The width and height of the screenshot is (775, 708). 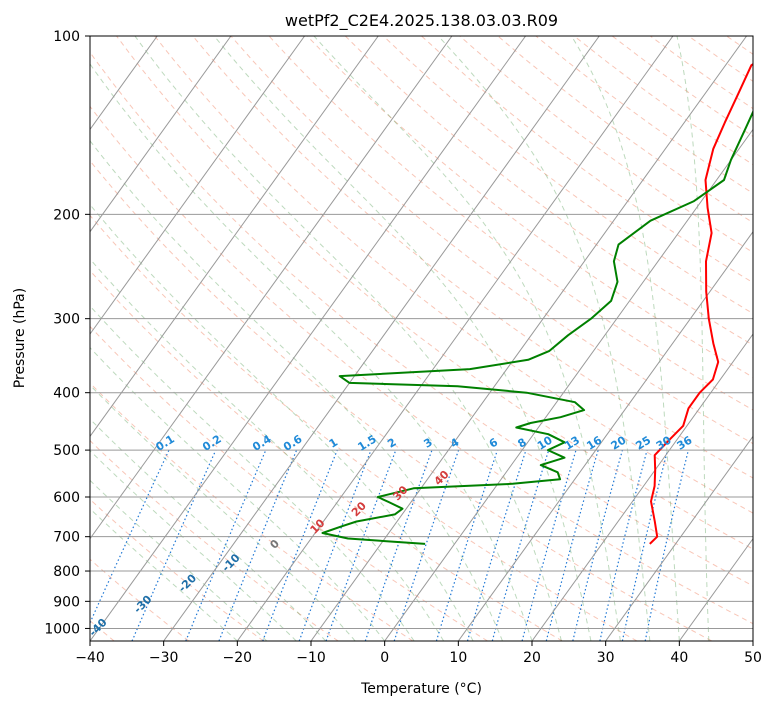 I want to click on x-tick-label: −30, so click(x=164, y=658).